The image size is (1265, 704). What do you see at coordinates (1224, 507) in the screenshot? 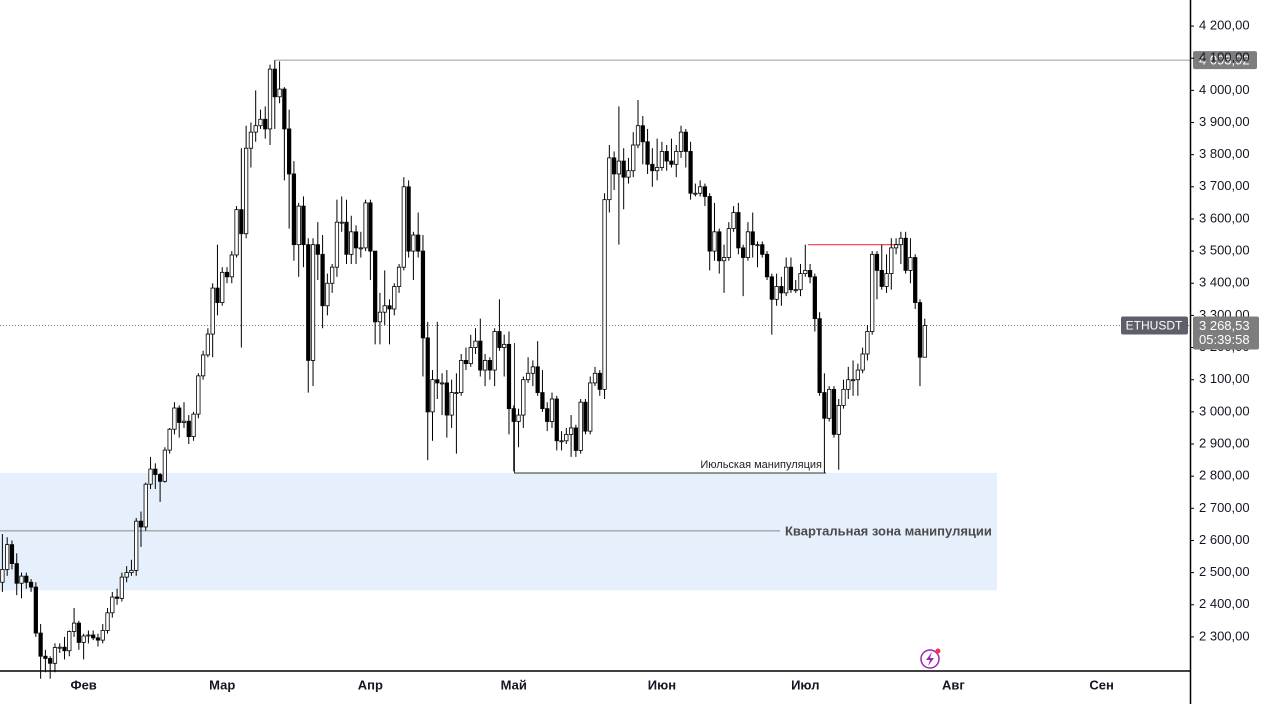
I see `y-tick-label: 2 700,00` at bounding box center [1224, 507].